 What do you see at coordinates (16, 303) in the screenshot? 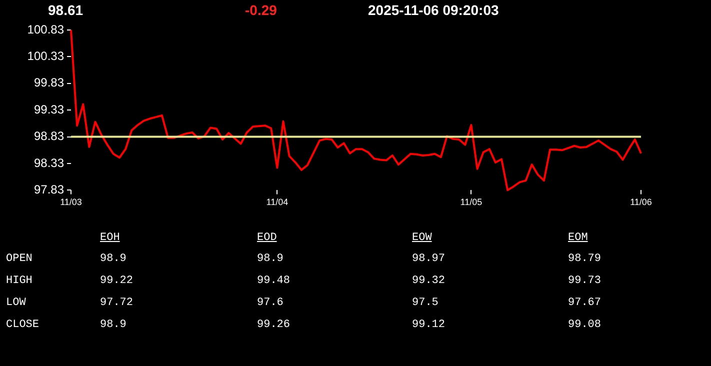
I see `text: LOW` at bounding box center [16, 303].